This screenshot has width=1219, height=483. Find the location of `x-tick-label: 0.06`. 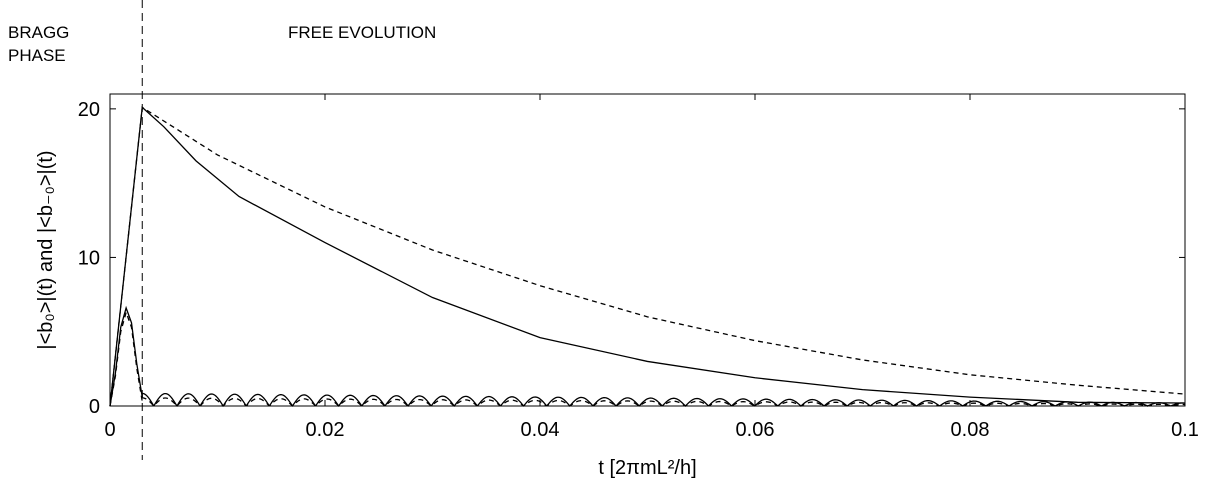

x-tick-label: 0.06 is located at coordinates (755, 430).